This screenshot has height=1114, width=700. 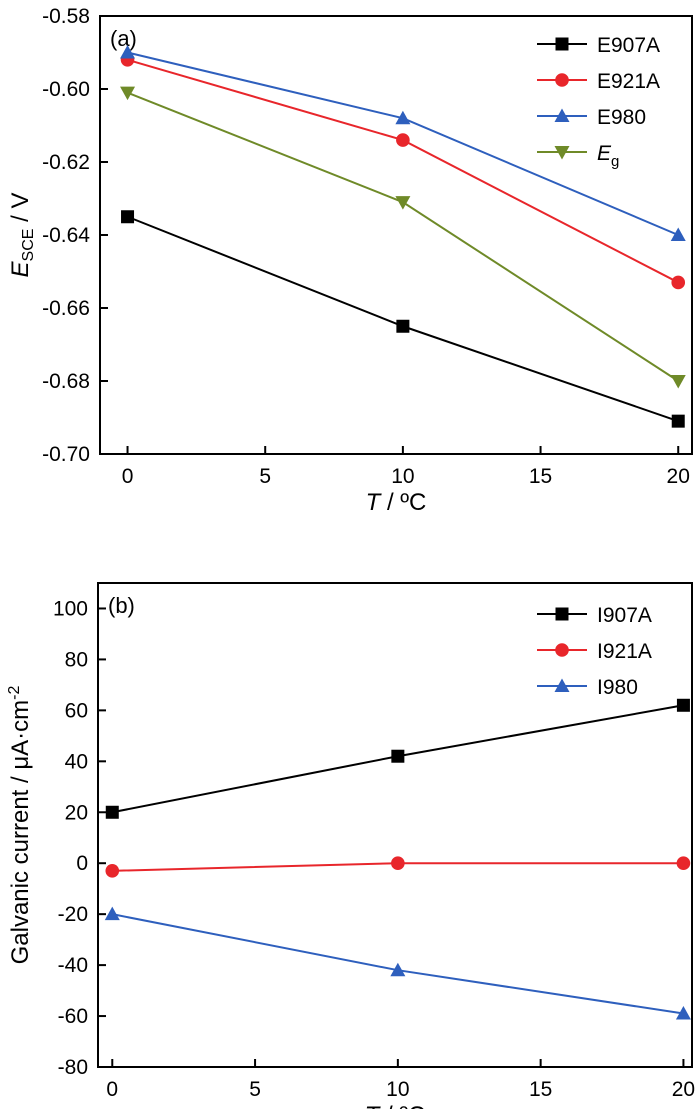 What do you see at coordinates (70, 608) in the screenshot?
I see `y-tick-label: 100` at bounding box center [70, 608].